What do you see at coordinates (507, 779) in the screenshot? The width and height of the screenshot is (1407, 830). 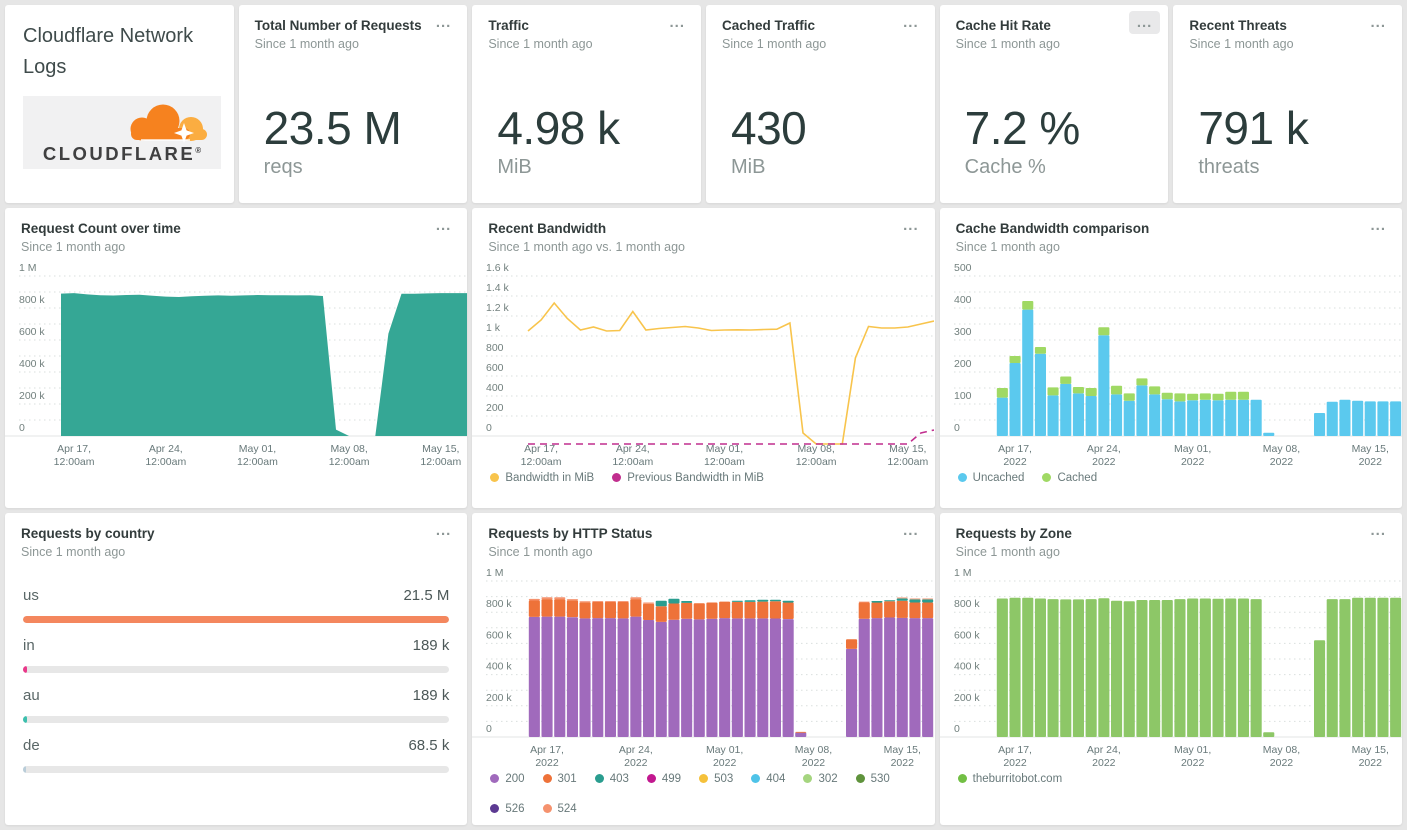 I see `legend-item: 200` at bounding box center [507, 779].